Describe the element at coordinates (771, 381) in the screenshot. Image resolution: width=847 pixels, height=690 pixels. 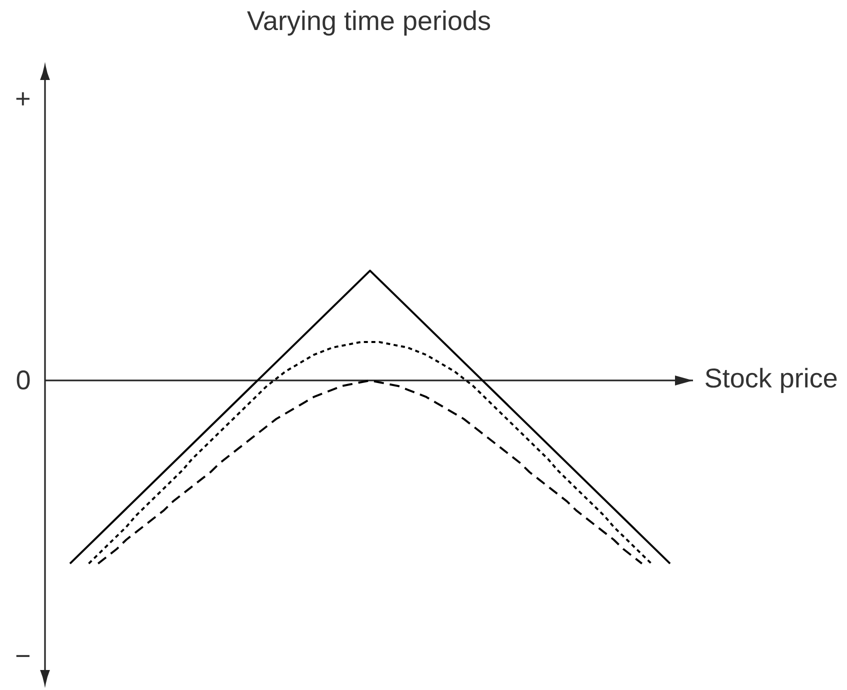
I see `x-axis-title: Stock price` at that location.